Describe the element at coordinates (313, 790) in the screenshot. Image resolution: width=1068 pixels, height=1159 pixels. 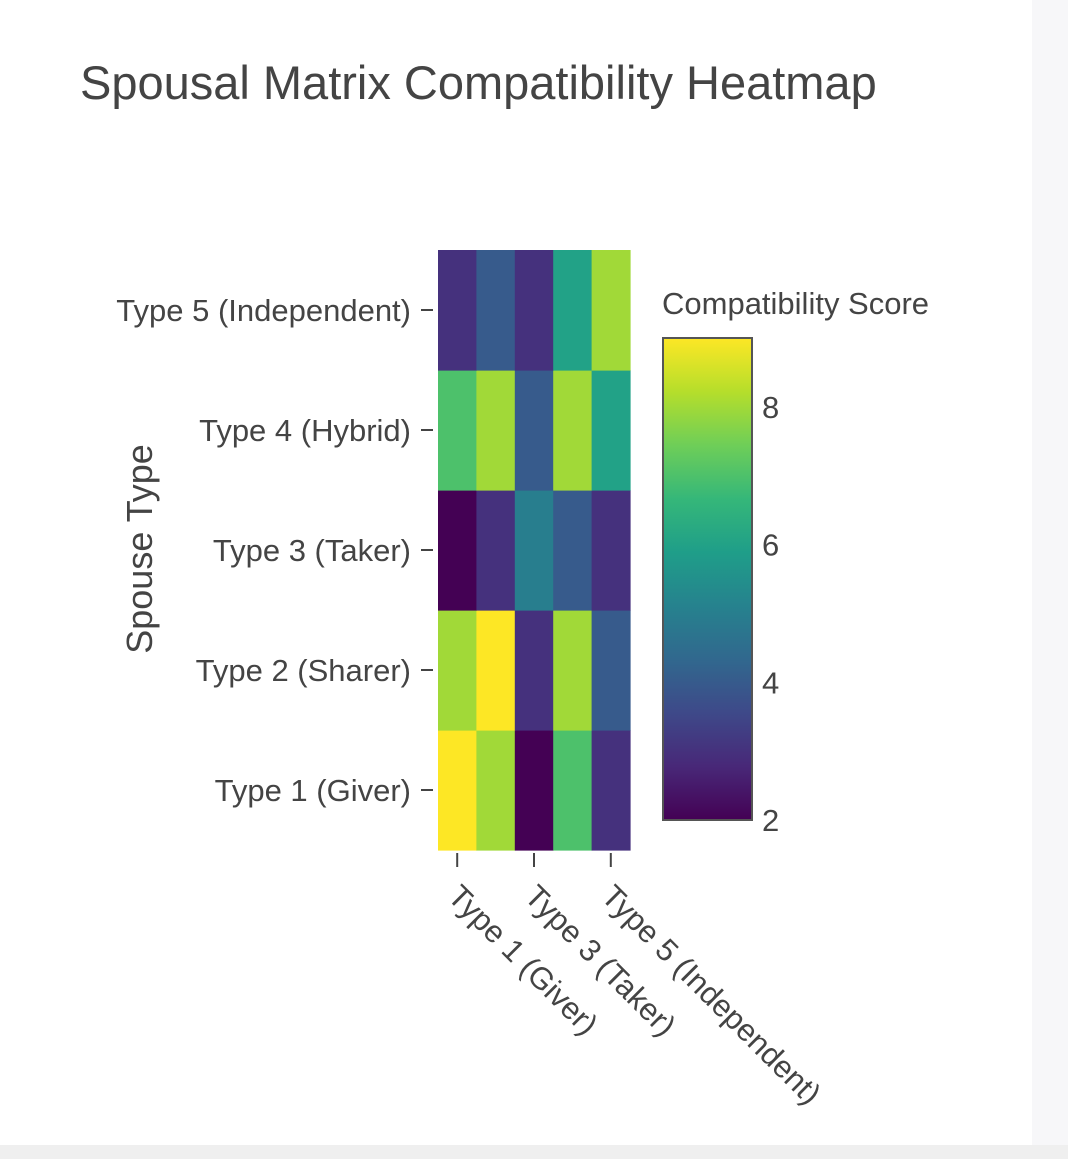
I see `y-tick-label: Type 1 (Giver)` at that location.